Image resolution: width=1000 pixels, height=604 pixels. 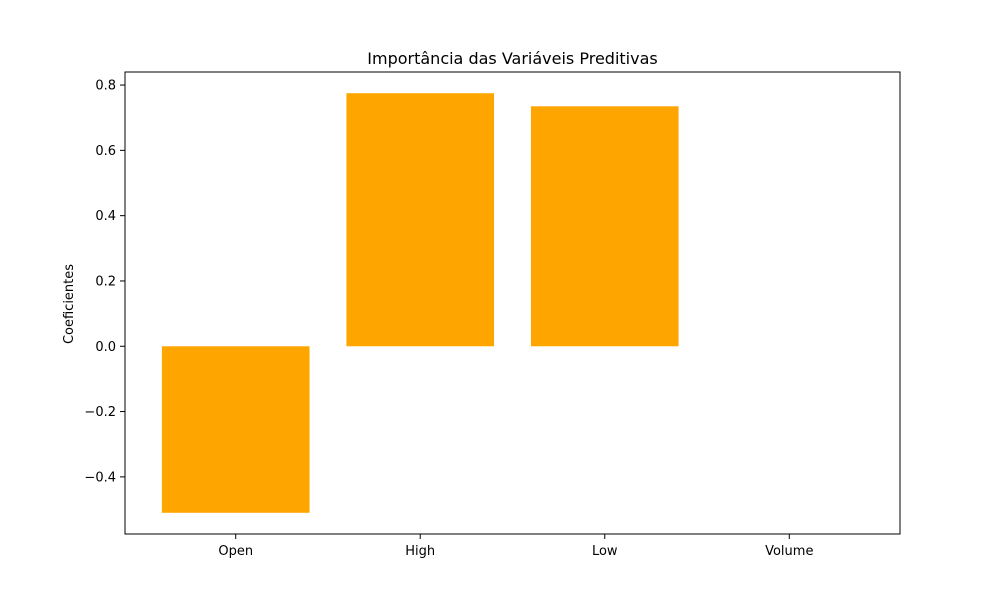 I want to click on x-tick-label-open: Open, so click(x=235, y=551).